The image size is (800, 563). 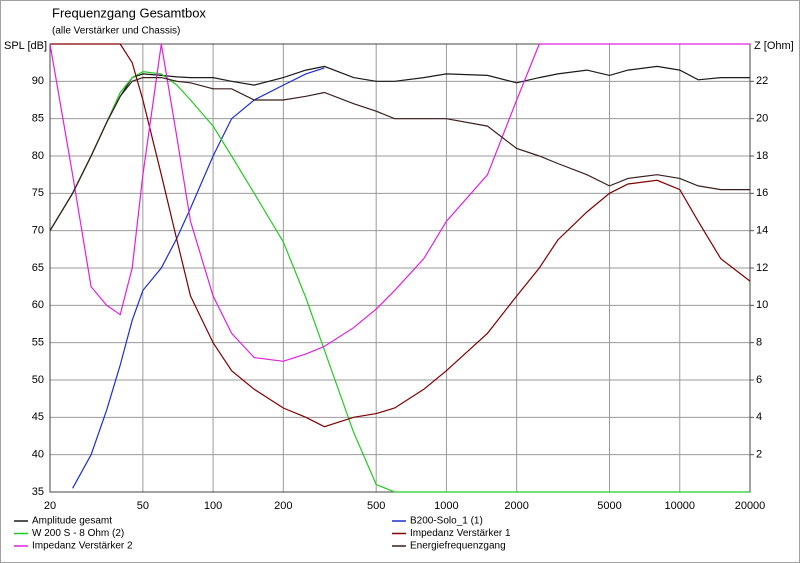 I want to click on y2-tick-label: 12, so click(x=762, y=268).